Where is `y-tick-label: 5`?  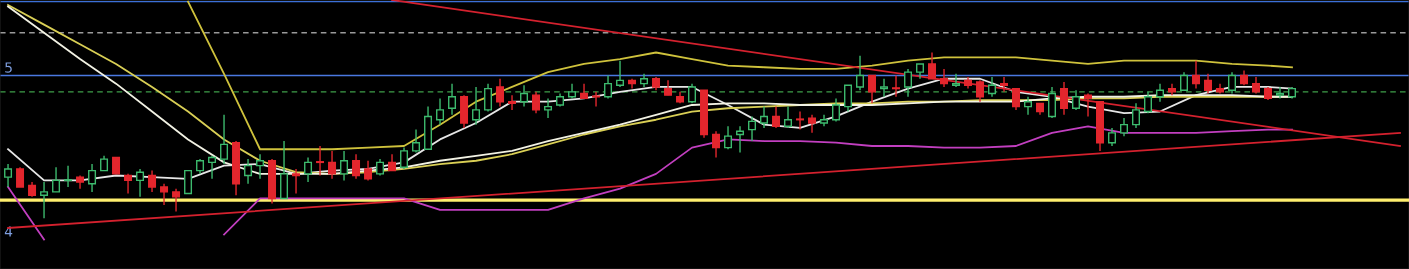 y-tick-label: 5 is located at coordinates (8, 67).